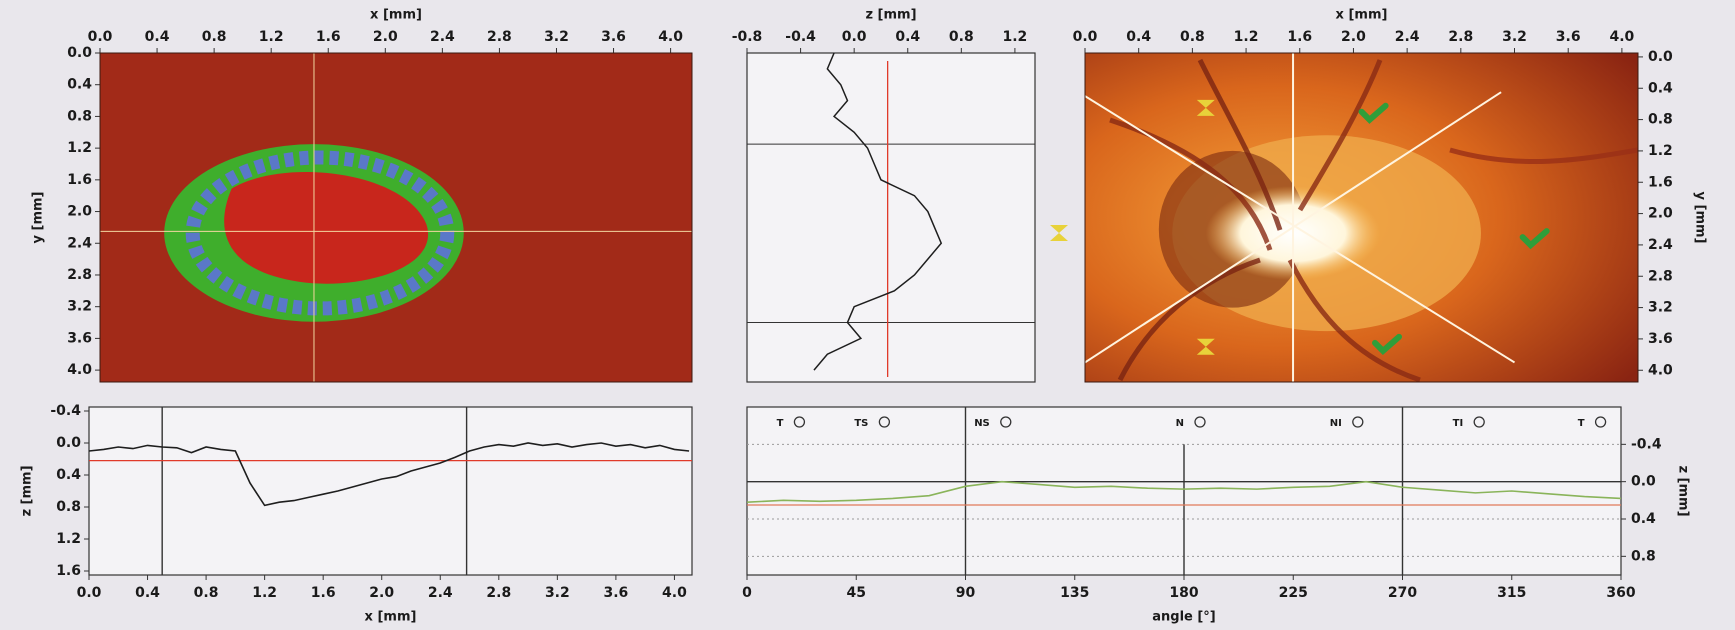  What do you see at coordinates (1336, 423) in the screenshot?
I see `sector-label: NI` at bounding box center [1336, 423].